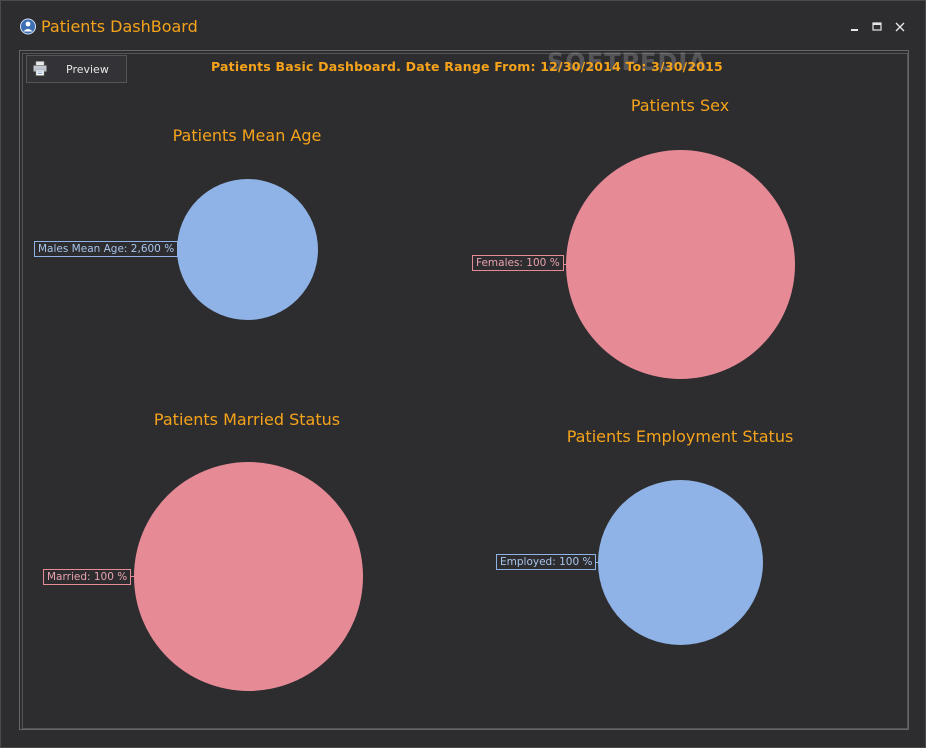 This screenshot has height=748, width=926. Describe the element at coordinates (106, 249) in the screenshot. I see `data-label-males-mean-age: Males Mean Age: 2,600 %` at that location.